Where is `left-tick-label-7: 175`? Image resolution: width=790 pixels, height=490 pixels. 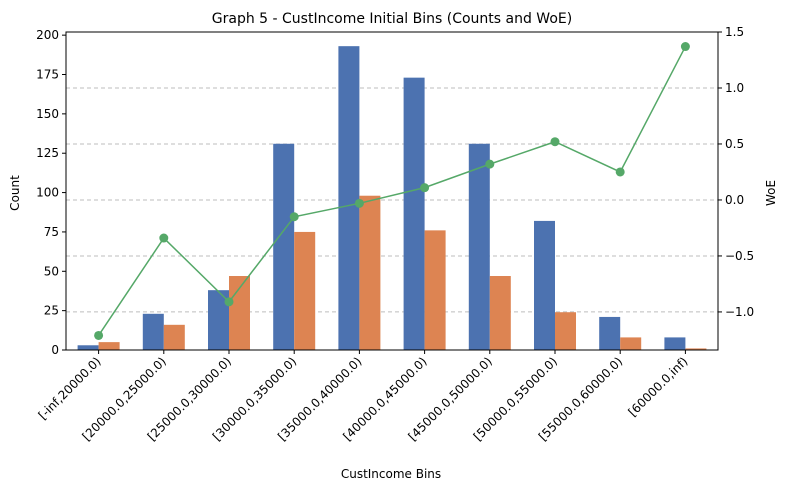
left-tick-label-7: 175 is located at coordinates (47, 75).